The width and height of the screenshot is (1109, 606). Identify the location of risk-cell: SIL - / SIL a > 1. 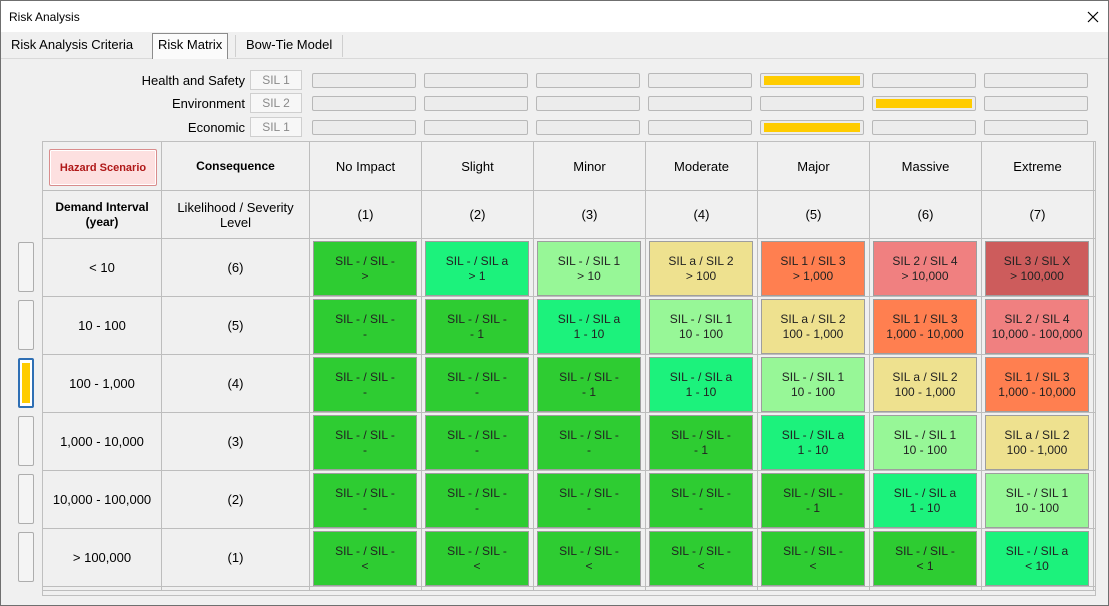
(477, 268).